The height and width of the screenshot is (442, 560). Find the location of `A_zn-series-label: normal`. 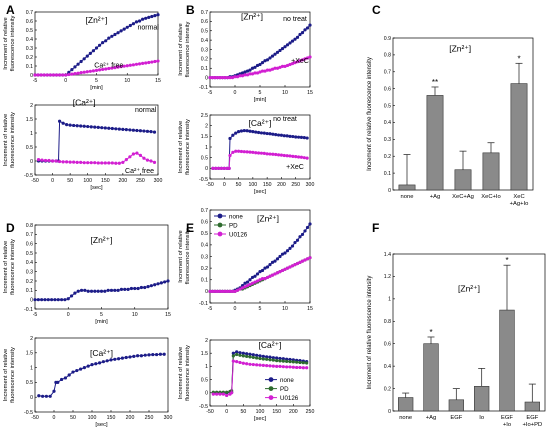

A_zn-series-label: normal is located at coordinates (148, 28).